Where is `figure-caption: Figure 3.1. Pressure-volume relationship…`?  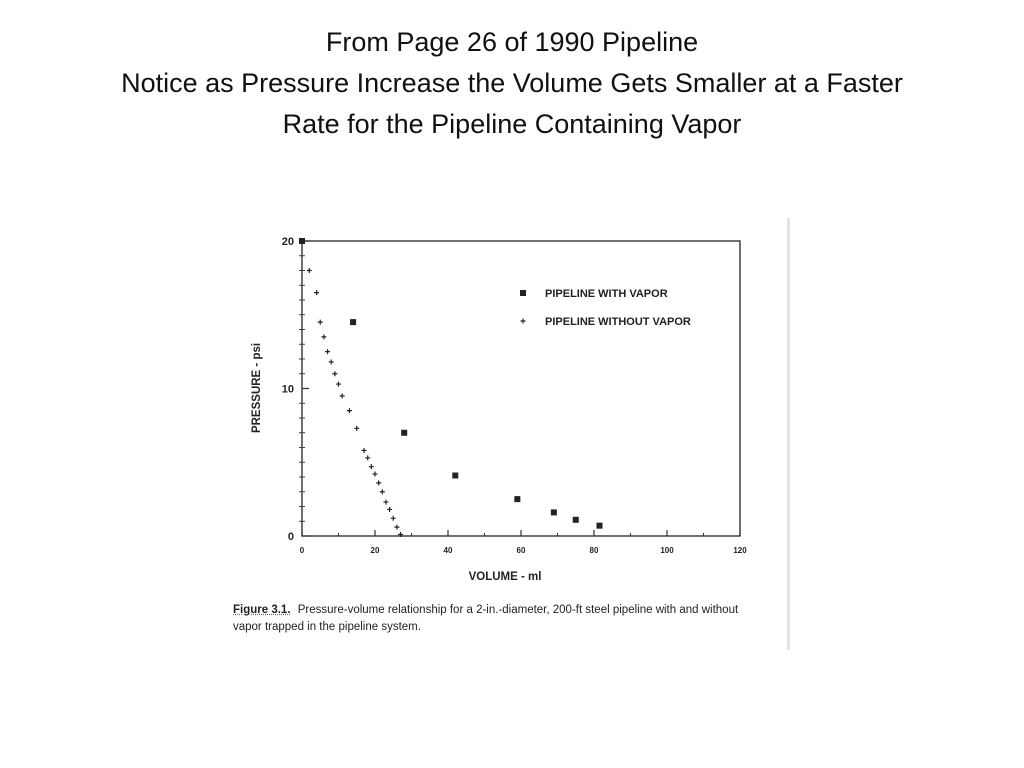
figure-caption: Figure 3.1. Pressure-volume relationship… is located at coordinates (493, 619).